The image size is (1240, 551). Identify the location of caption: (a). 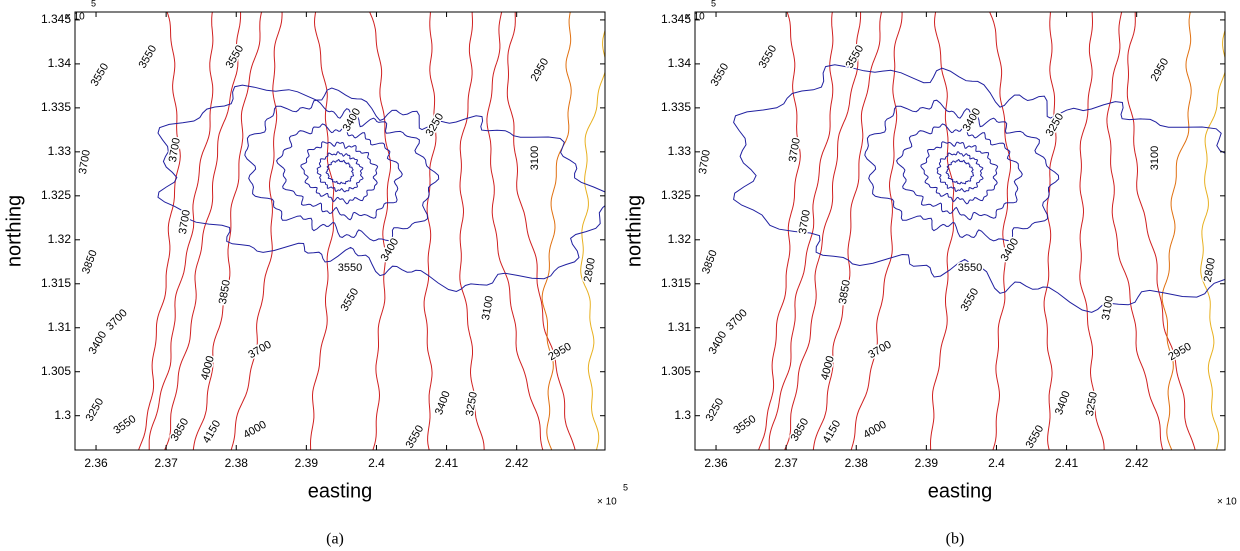
(335, 539).